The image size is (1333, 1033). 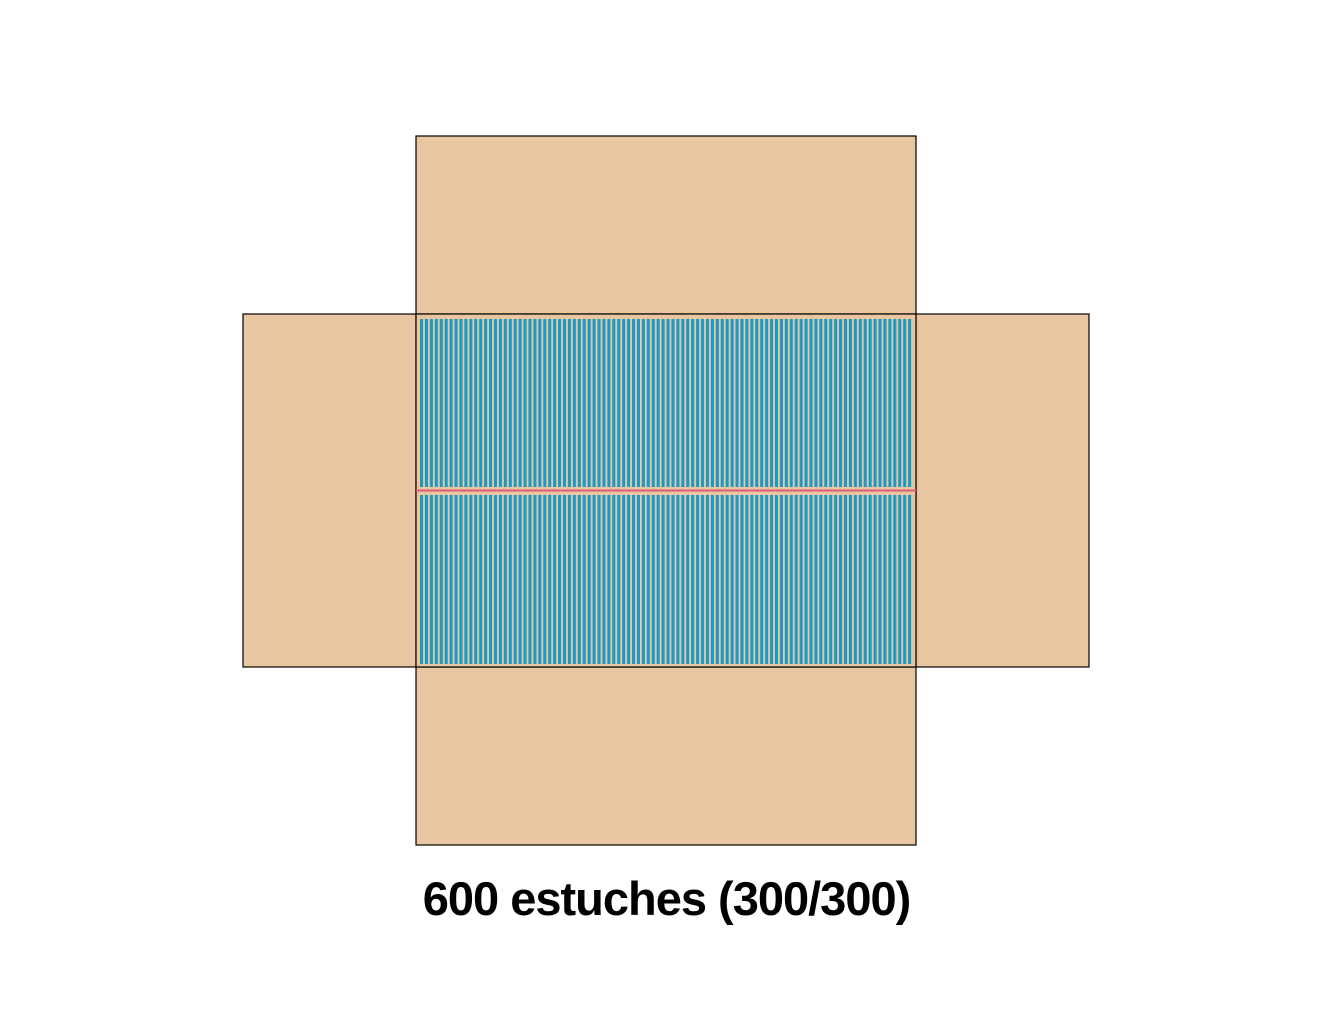 What do you see at coordinates (329, 490) in the screenshot?
I see `box-flap-left` at bounding box center [329, 490].